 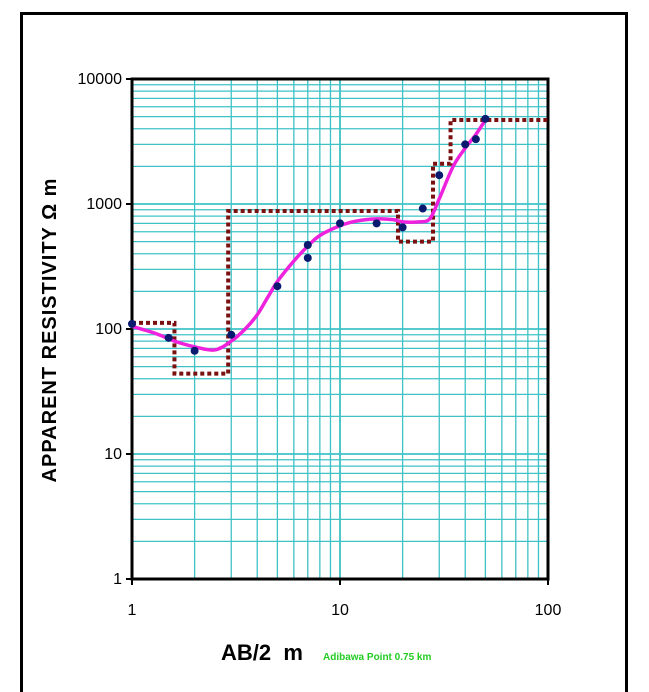 I want to click on site-annotation: Adibawa Point 0.75 km, so click(x=377, y=657).